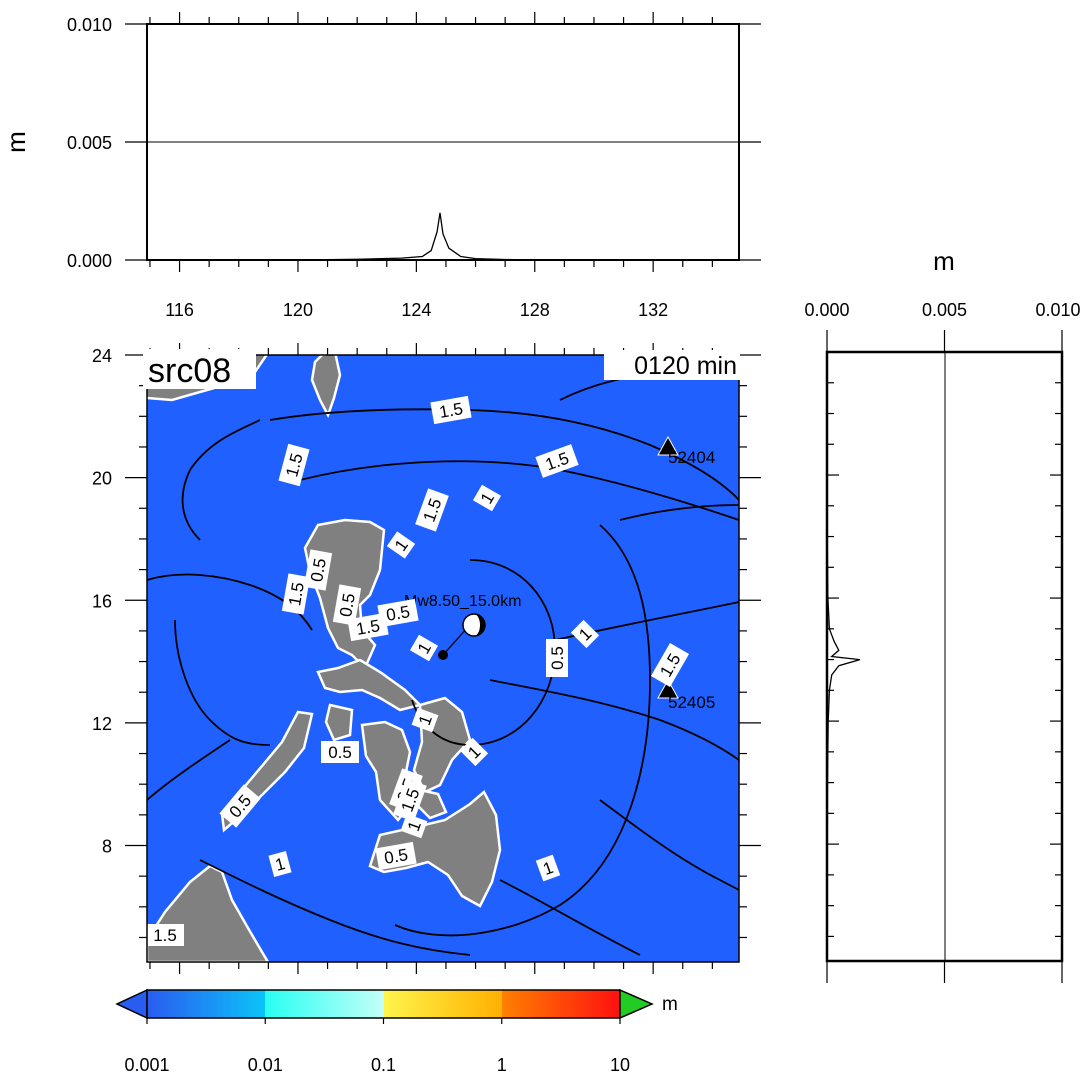  I want to click on contour-ring-inner, so click(483, 652).